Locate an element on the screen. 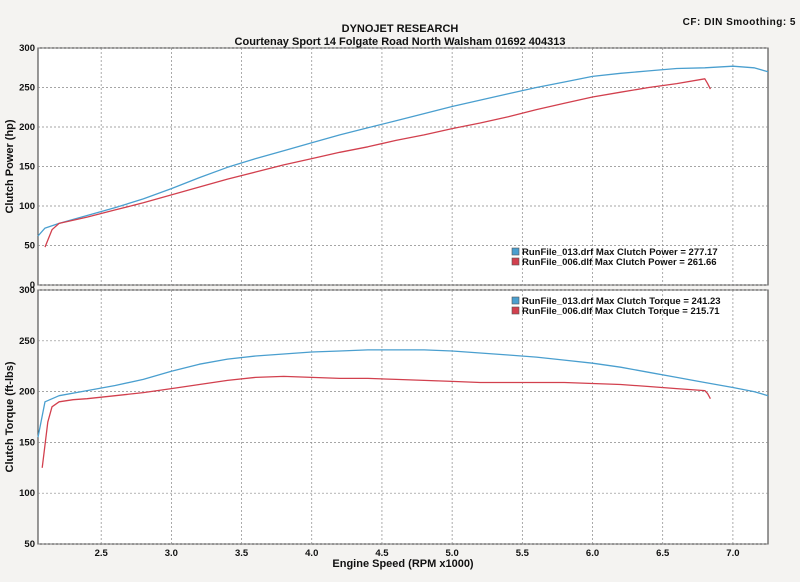 This screenshot has height=582, width=800. x-tick-label: 6.0 is located at coordinates (592, 553).